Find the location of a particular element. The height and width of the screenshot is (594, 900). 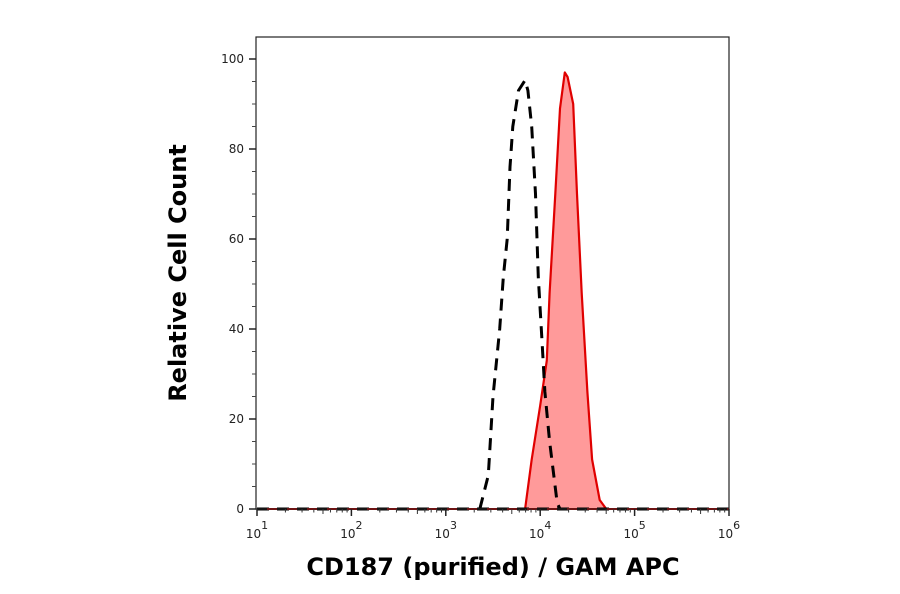

y-tick-label: 100 is located at coordinates (232, 59).